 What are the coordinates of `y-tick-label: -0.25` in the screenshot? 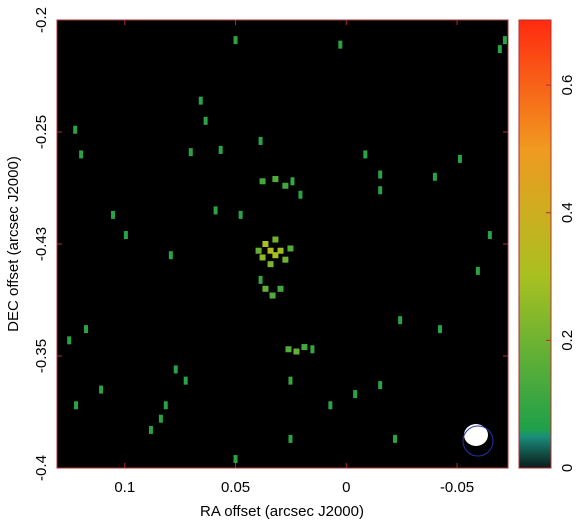 It's located at (41, 132).